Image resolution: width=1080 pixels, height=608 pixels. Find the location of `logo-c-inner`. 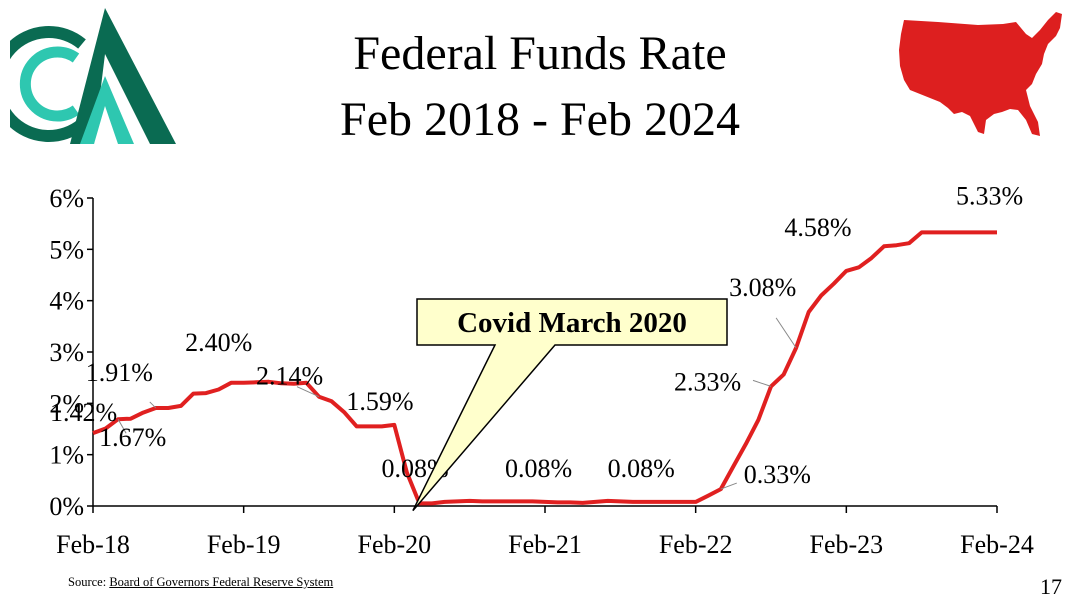

logo-c-inner is located at coordinates (49, 84).